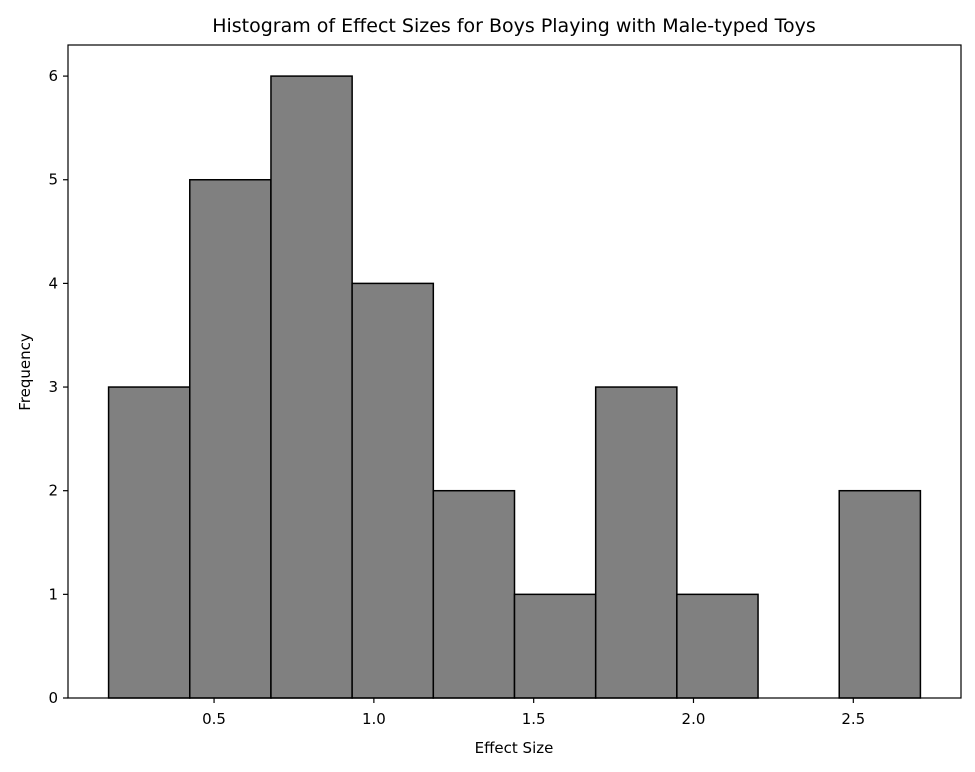 This screenshot has width=975, height=772. I want to click on y-tick-label: 5, so click(53, 180).